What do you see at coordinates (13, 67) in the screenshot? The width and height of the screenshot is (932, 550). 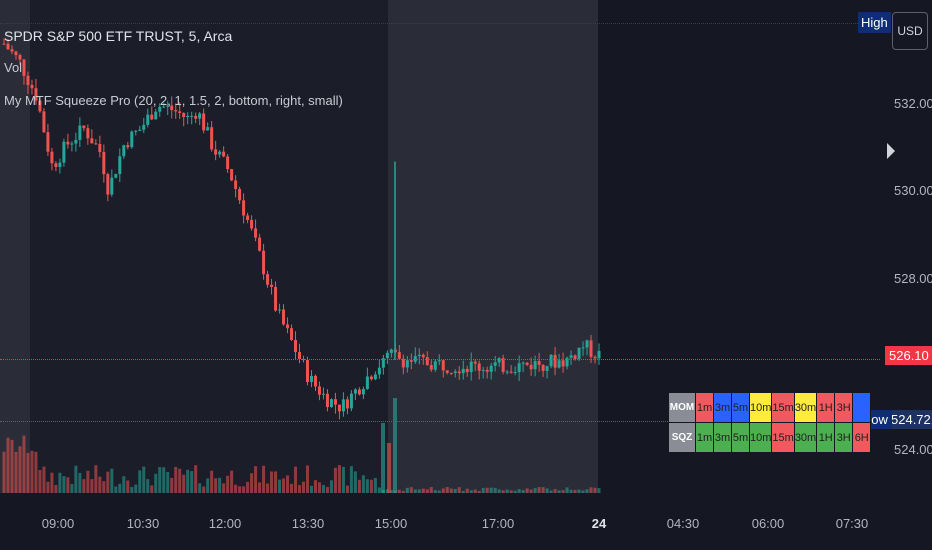 I see `volume-indicator-label: Vol` at bounding box center [13, 67].